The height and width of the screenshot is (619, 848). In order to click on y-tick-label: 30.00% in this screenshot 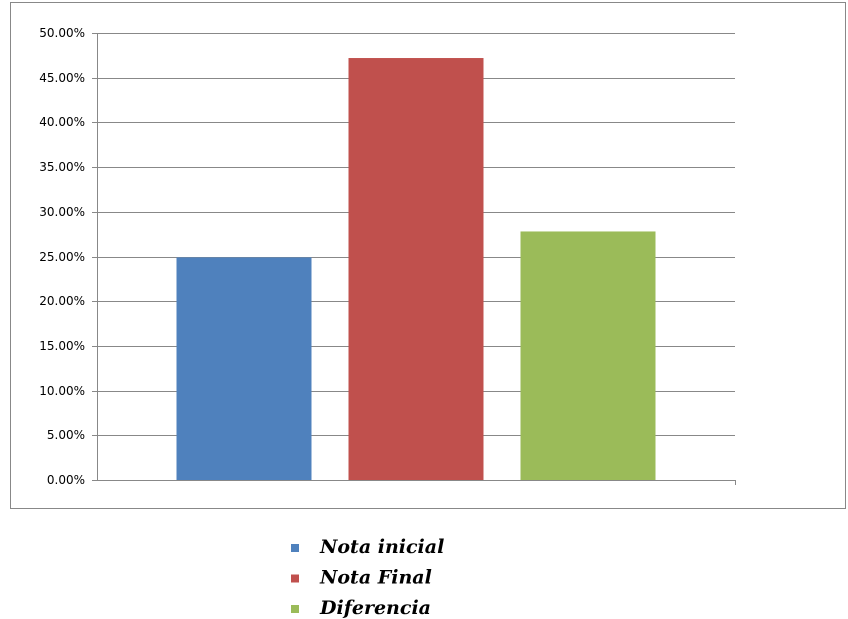, I will do `click(62, 212)`.